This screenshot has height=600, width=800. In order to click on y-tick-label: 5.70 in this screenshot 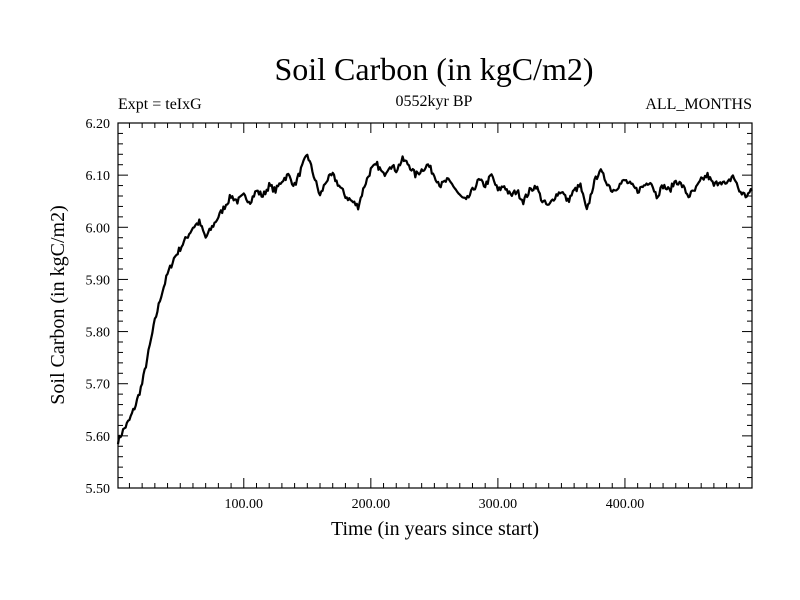, I will do `click(98, 385)`.